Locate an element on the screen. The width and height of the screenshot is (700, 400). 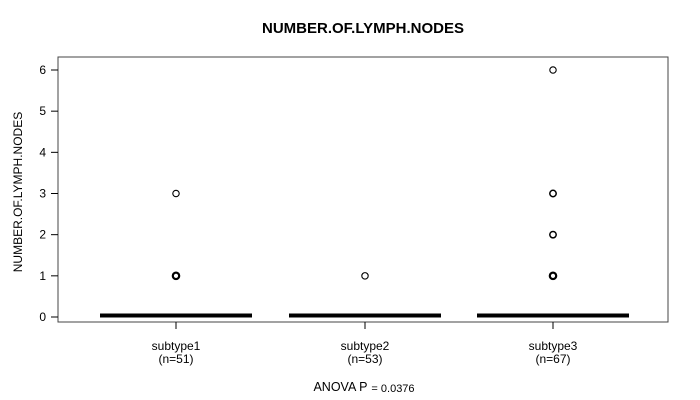
y-axis-label: NUMBER.OF.LYMPH.NODES is located at coordinates (18, 192).